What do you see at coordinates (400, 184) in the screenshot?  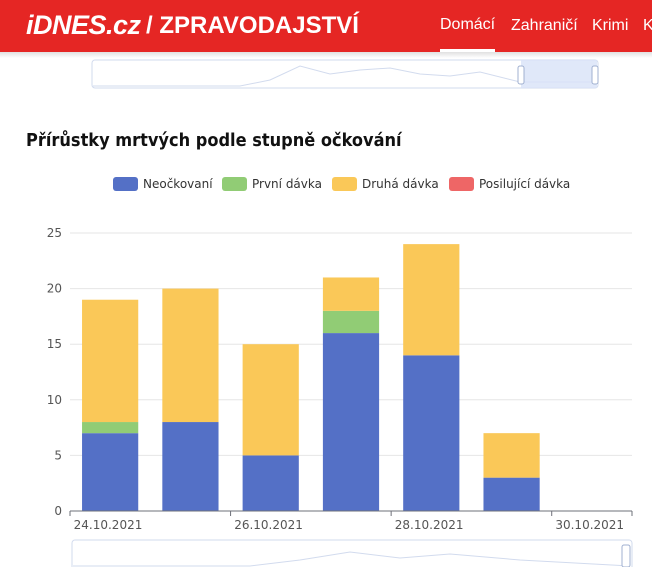 I see `legend-label-2: Druhá dávka` at bounding box center [400, 184].